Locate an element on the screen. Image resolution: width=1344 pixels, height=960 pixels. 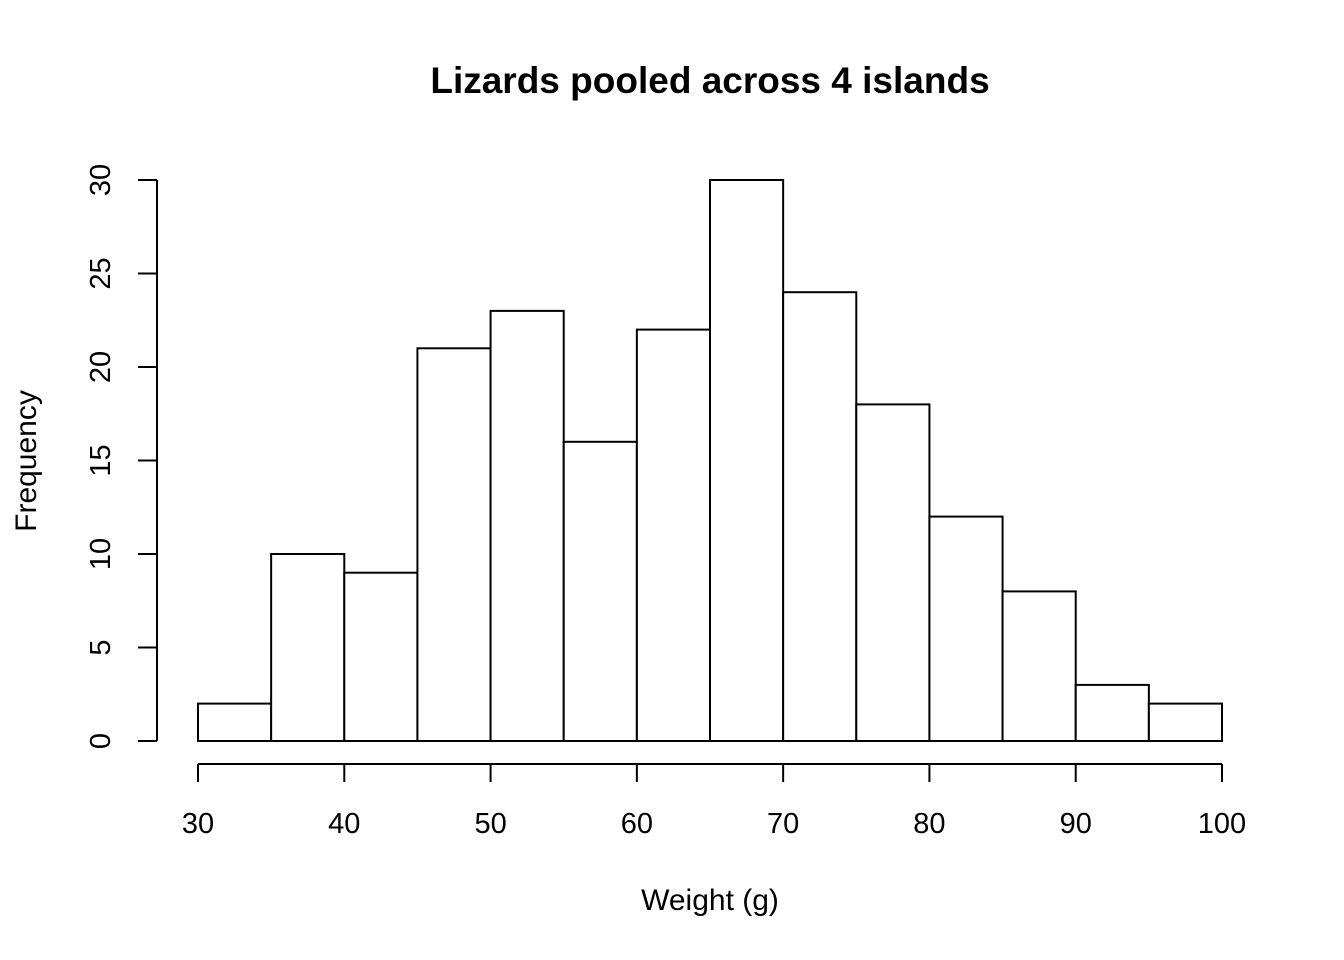
y-axis: 0 5 10 15 20 25 30 is located at coordinates (121, 456).